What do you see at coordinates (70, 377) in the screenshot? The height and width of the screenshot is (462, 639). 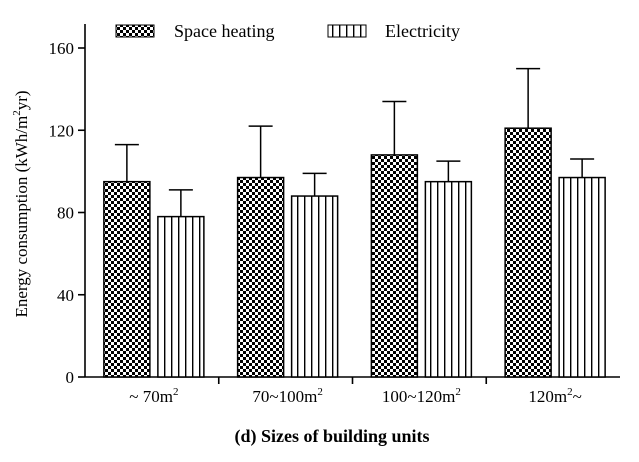 I see `y-tick-label: 0` at bounding box center [70, 377].